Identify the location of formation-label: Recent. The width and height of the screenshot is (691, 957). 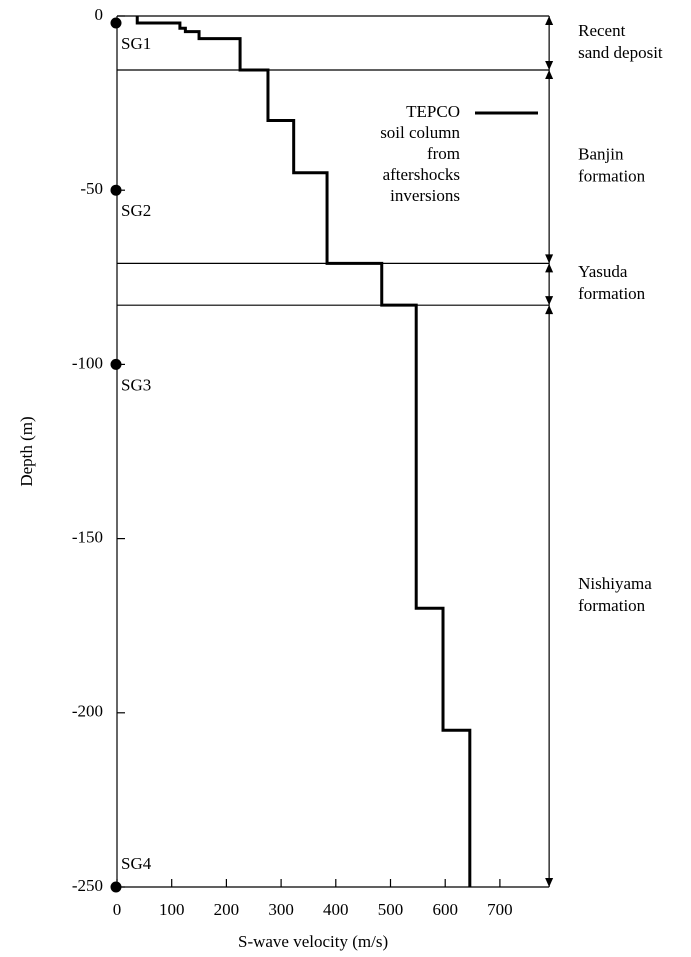
(601, 30).